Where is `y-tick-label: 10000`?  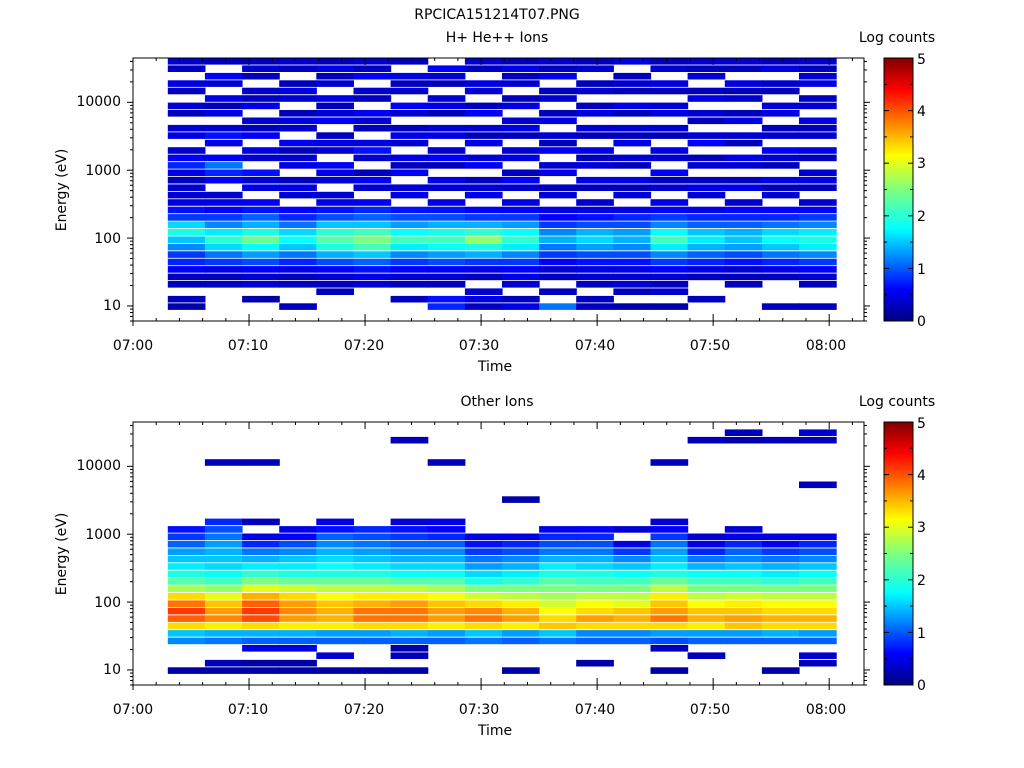
y-tick-label: 10000 is located at coordinates (98, 466).